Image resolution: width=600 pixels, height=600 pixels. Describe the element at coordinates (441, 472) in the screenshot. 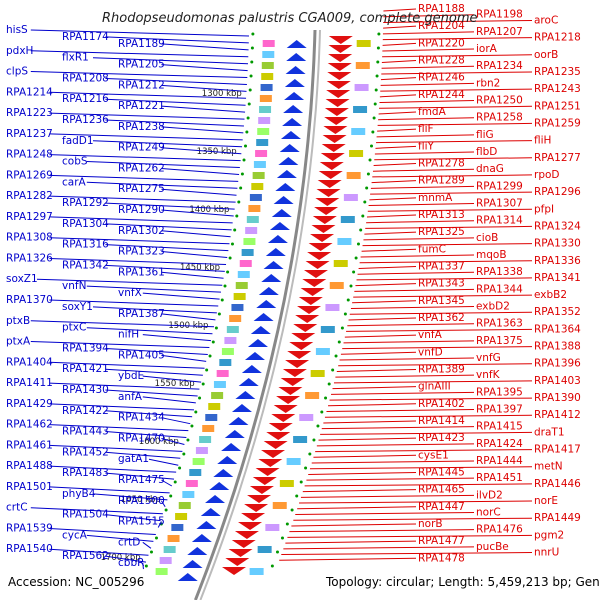

I see `right-gene-label: RPA1445` at that location.